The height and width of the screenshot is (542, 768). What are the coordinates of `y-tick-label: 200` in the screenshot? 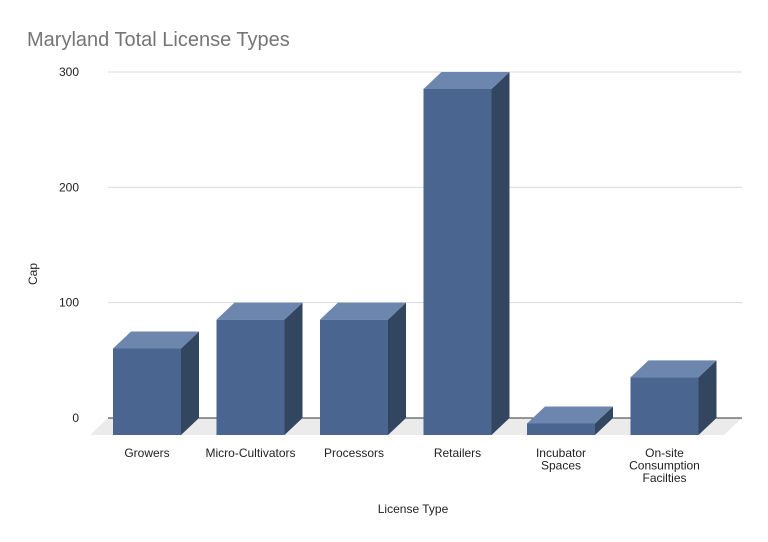 It's located at (69, 187).